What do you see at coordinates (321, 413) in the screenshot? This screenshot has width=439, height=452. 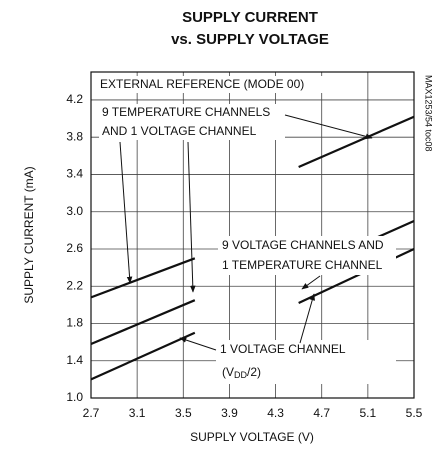 I see `x-tick-label: 4.7` at bounding box center [321, 413].